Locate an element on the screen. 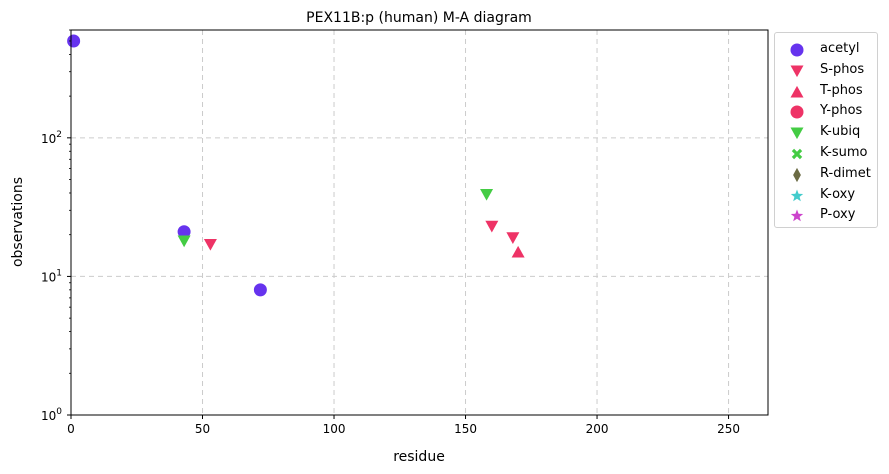  data-point-t-phos is located at coordinates (518, 251).